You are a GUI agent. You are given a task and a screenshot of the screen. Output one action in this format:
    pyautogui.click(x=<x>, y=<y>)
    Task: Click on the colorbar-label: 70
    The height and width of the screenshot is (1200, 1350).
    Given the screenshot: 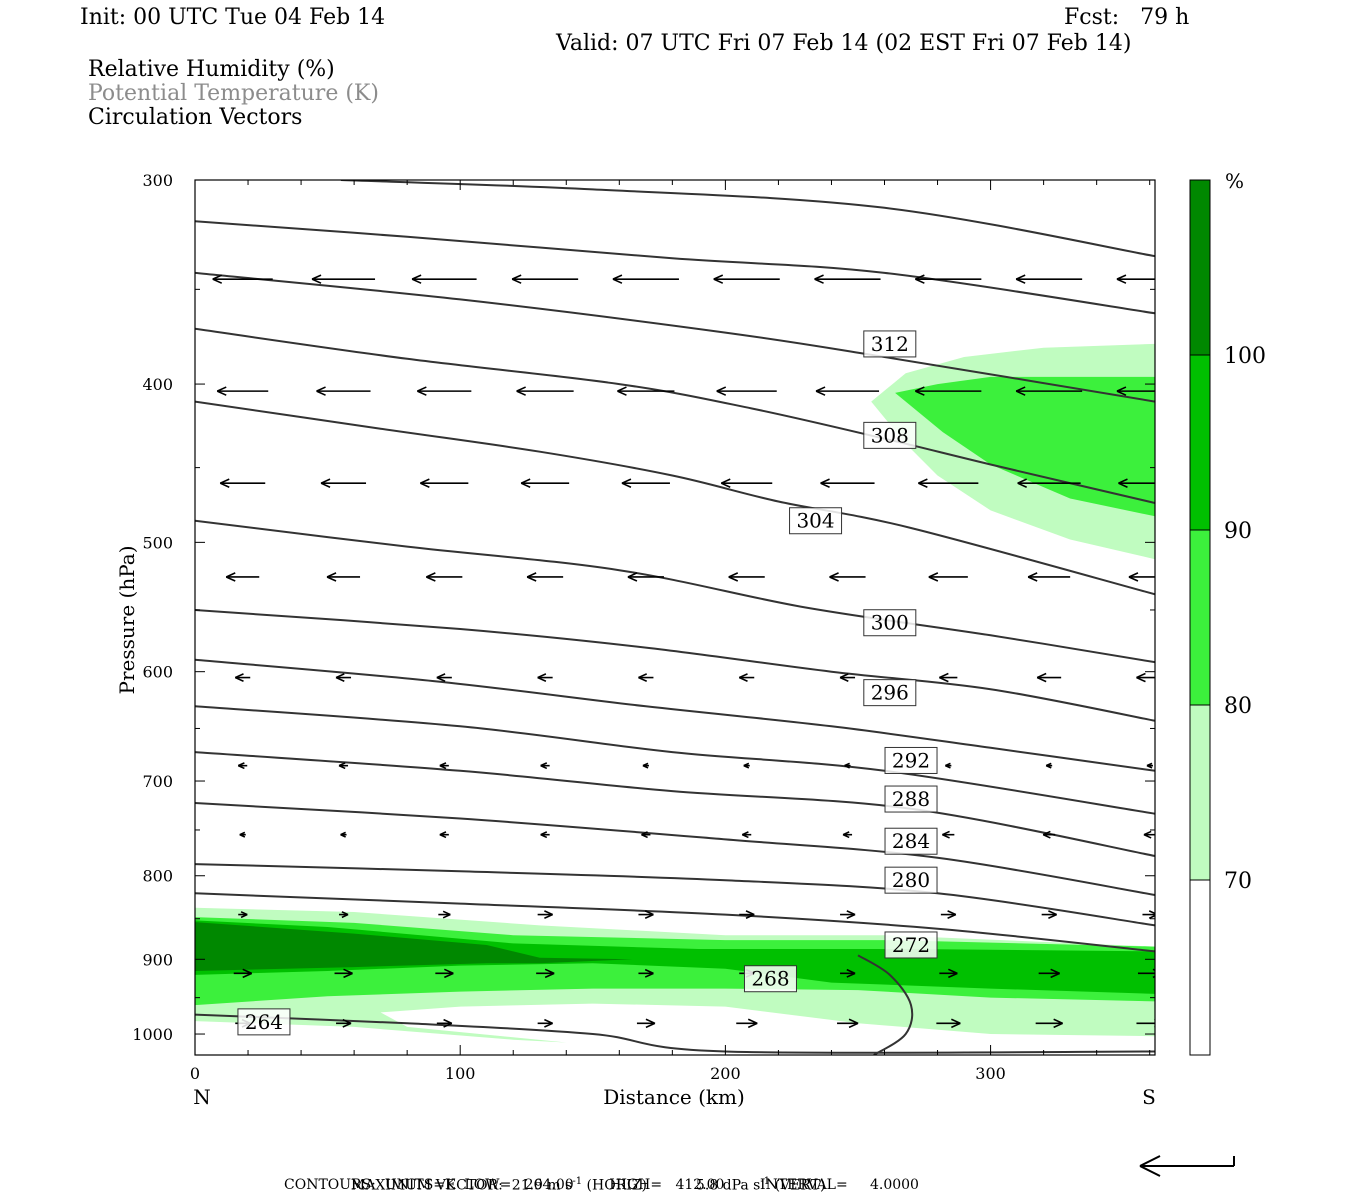 What is the action you would take?
    pyautogui.click(x=1238, y=881)
    